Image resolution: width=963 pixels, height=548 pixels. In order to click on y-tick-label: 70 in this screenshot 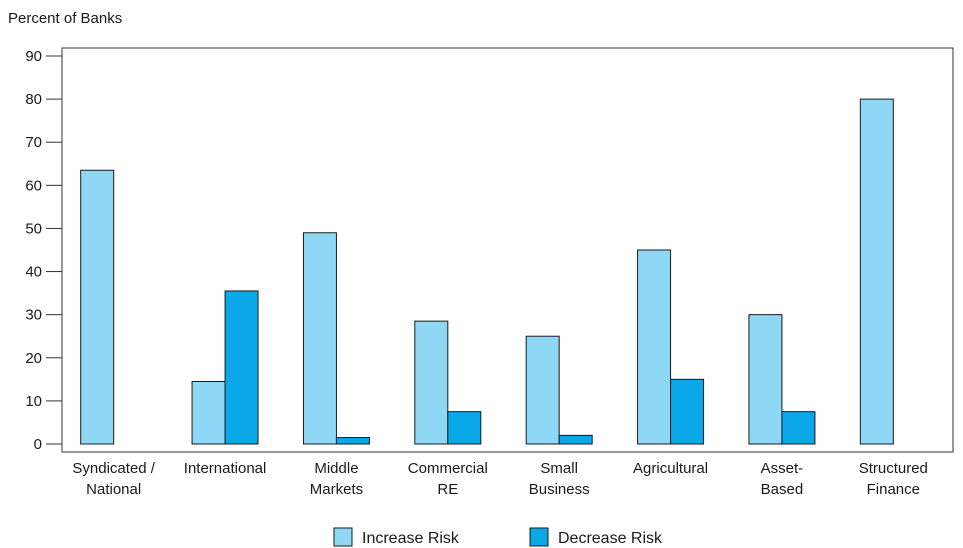, I will do `click(33, 142)`.